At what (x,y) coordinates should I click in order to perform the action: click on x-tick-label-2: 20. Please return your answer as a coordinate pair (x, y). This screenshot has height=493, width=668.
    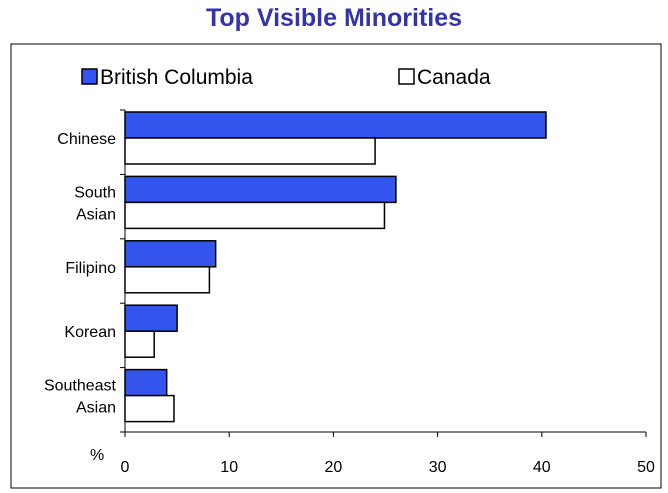
    Looking at the image, I should click on (334, 467).